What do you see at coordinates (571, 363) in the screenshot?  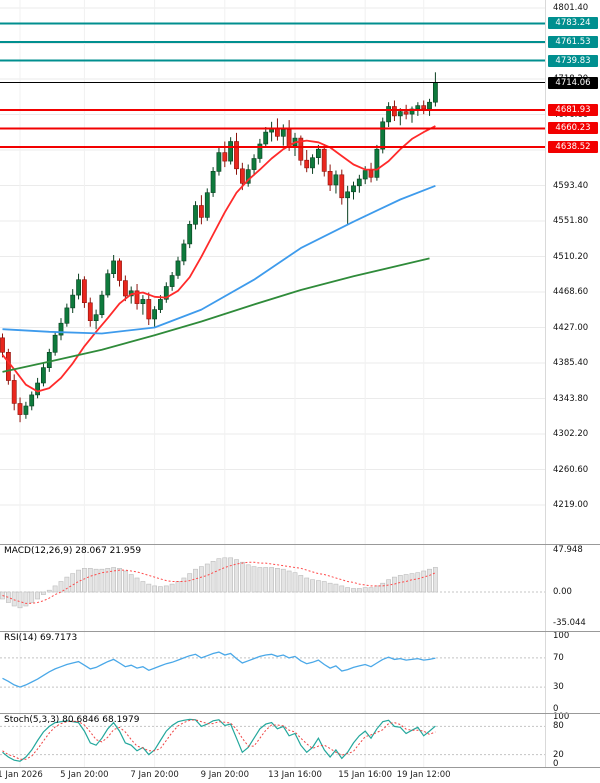 I see `price-tick-label: 4385.40` at bounding box center [571, 363].